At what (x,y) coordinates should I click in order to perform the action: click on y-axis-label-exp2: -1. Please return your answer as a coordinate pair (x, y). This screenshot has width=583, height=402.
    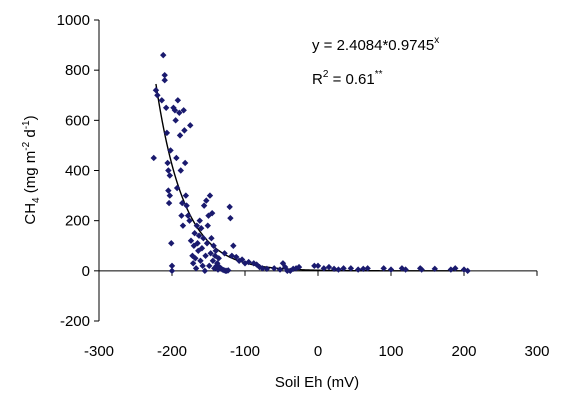
    Looking at the image, I should click on (26, 124).